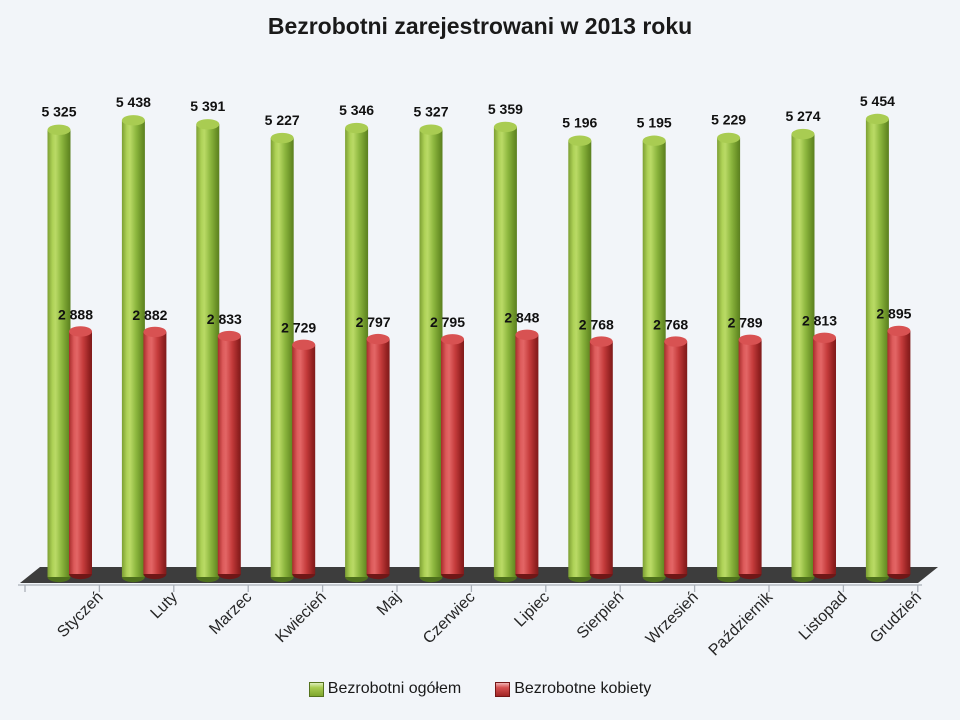 The image size is (960, 720). What do you see at coordinates (583, 688) in the screenshot?
I see `legend-label-women: Bezrobotne kobiety` at bounding box center [583, 688].